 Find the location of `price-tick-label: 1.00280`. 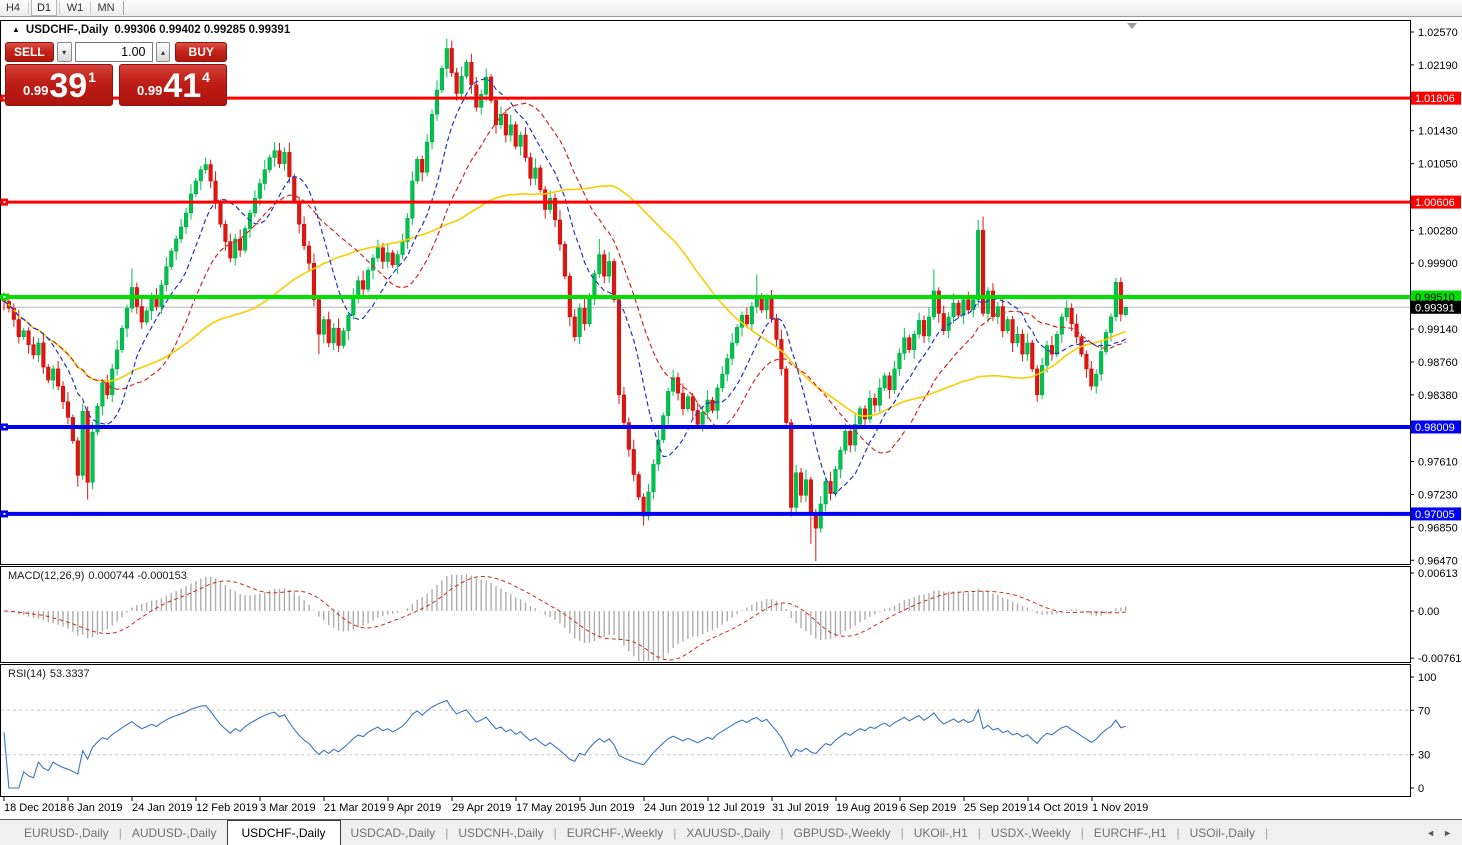

price-tick-label: 1.00280 is located at coordinates (1438, 231).